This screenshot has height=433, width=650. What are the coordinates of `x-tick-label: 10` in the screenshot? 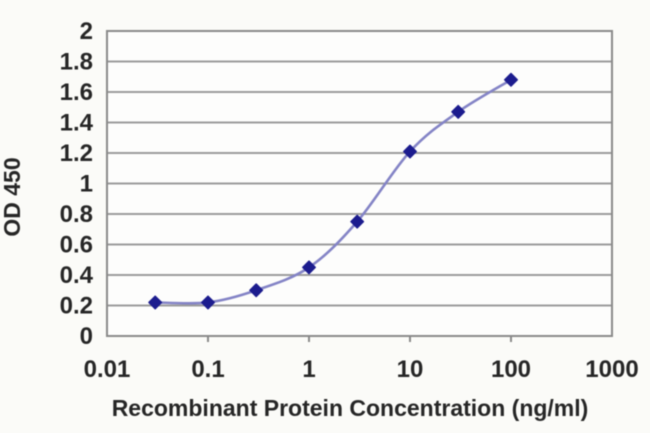 It's located at (410, 369).